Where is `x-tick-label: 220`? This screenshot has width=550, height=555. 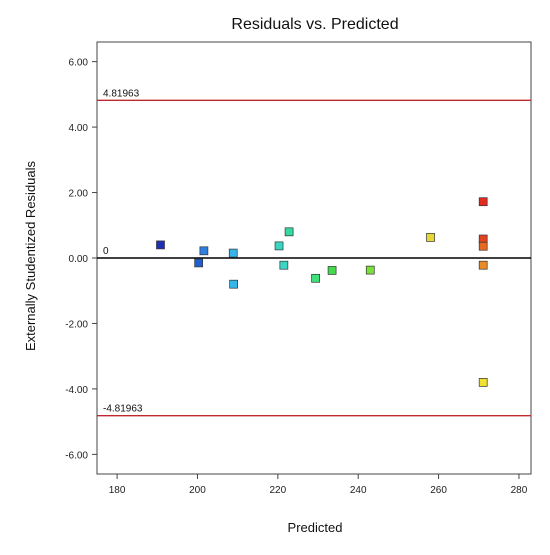
x-tick-label: 220 is located at coordinates (277, 490).